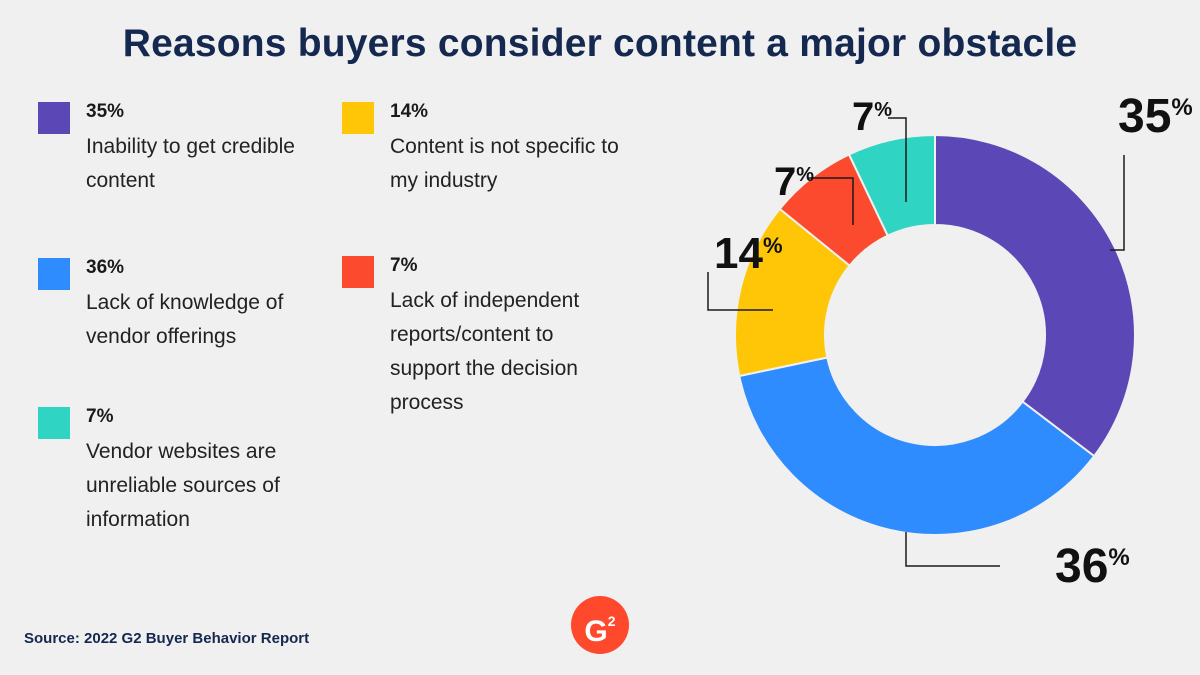  What do you see at coordinates (190, 163) in the screenshot?
I see `legend-label: Inability to get credible content` at bounding box center [190, 163].